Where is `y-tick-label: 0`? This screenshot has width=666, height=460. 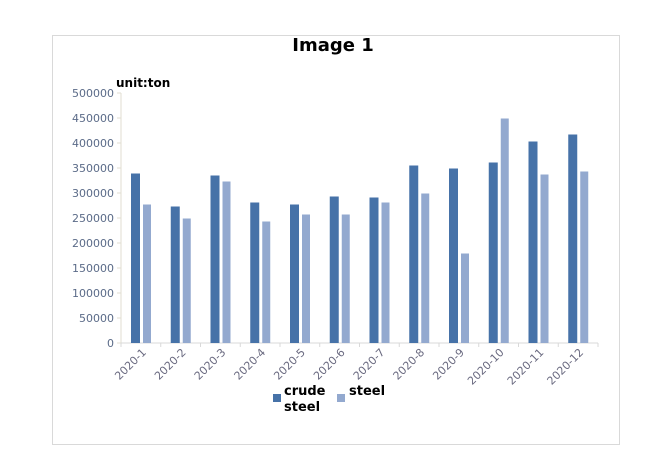
y-tick-label: 0 is located at coordinates (110, 343).